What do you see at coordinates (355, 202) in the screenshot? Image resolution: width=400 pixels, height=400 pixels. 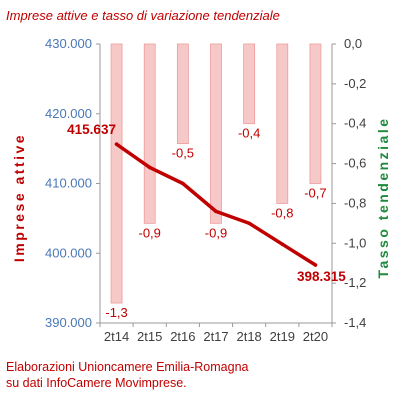 I see `right-tick-label: -0,8` at bounding box center [355, 202].